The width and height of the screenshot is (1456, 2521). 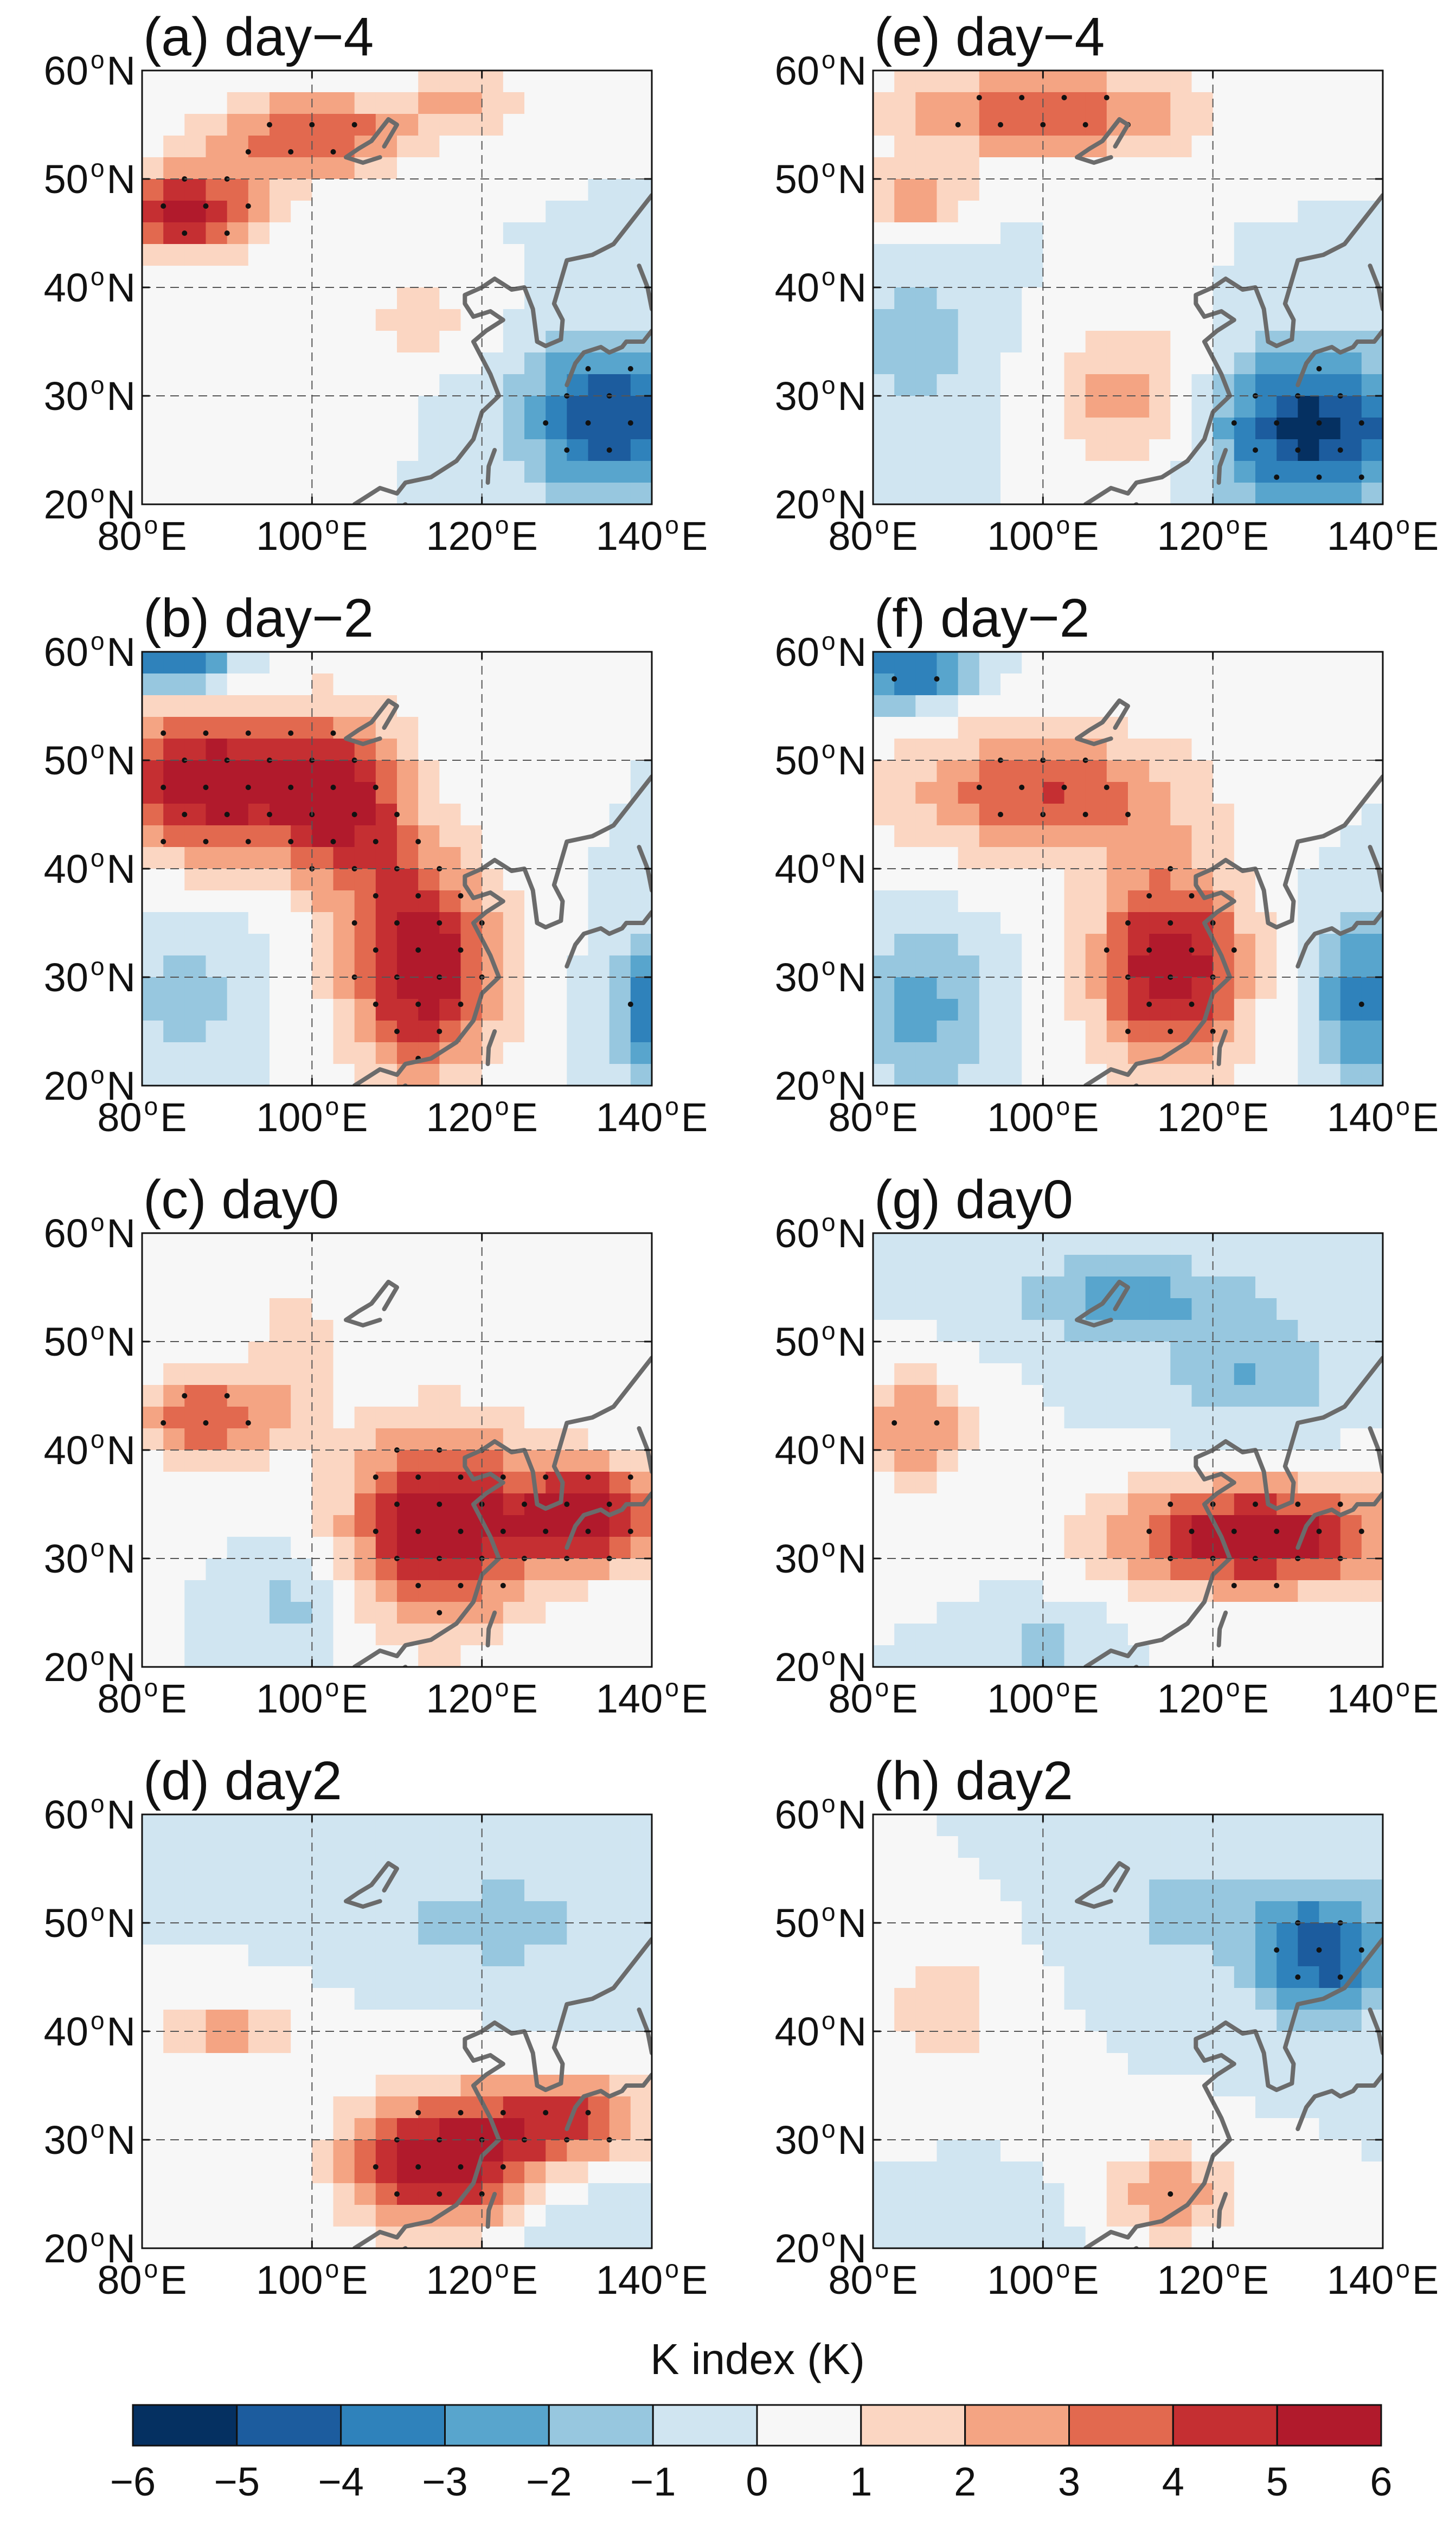 I want to click on coastline-path, so click(x=404, y=2247).